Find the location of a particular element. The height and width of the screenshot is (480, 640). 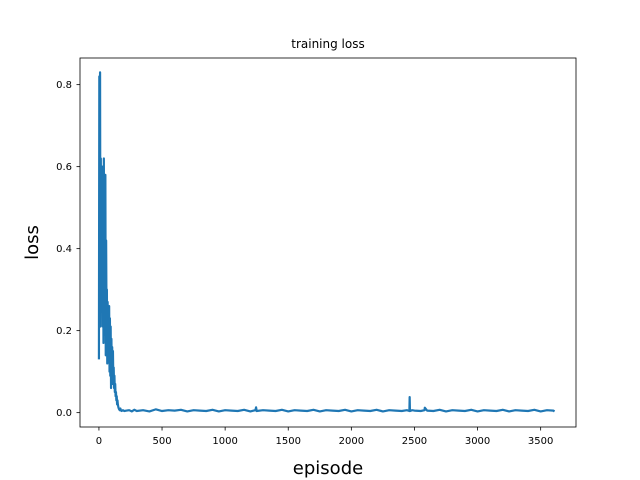

y-tick-label-4: 0.8 is located at coordinates (64, 85).